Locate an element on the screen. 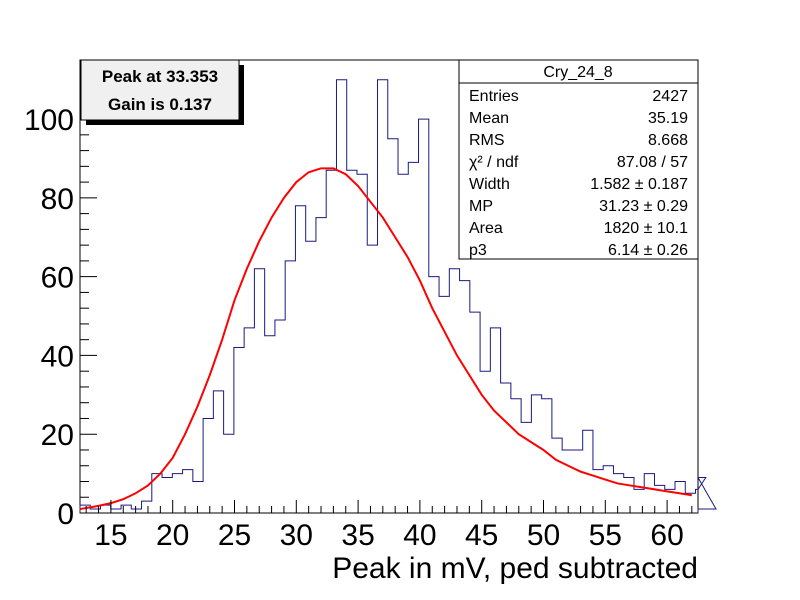  stats-row-value: 8.668 is located at coordinates (668, 140).